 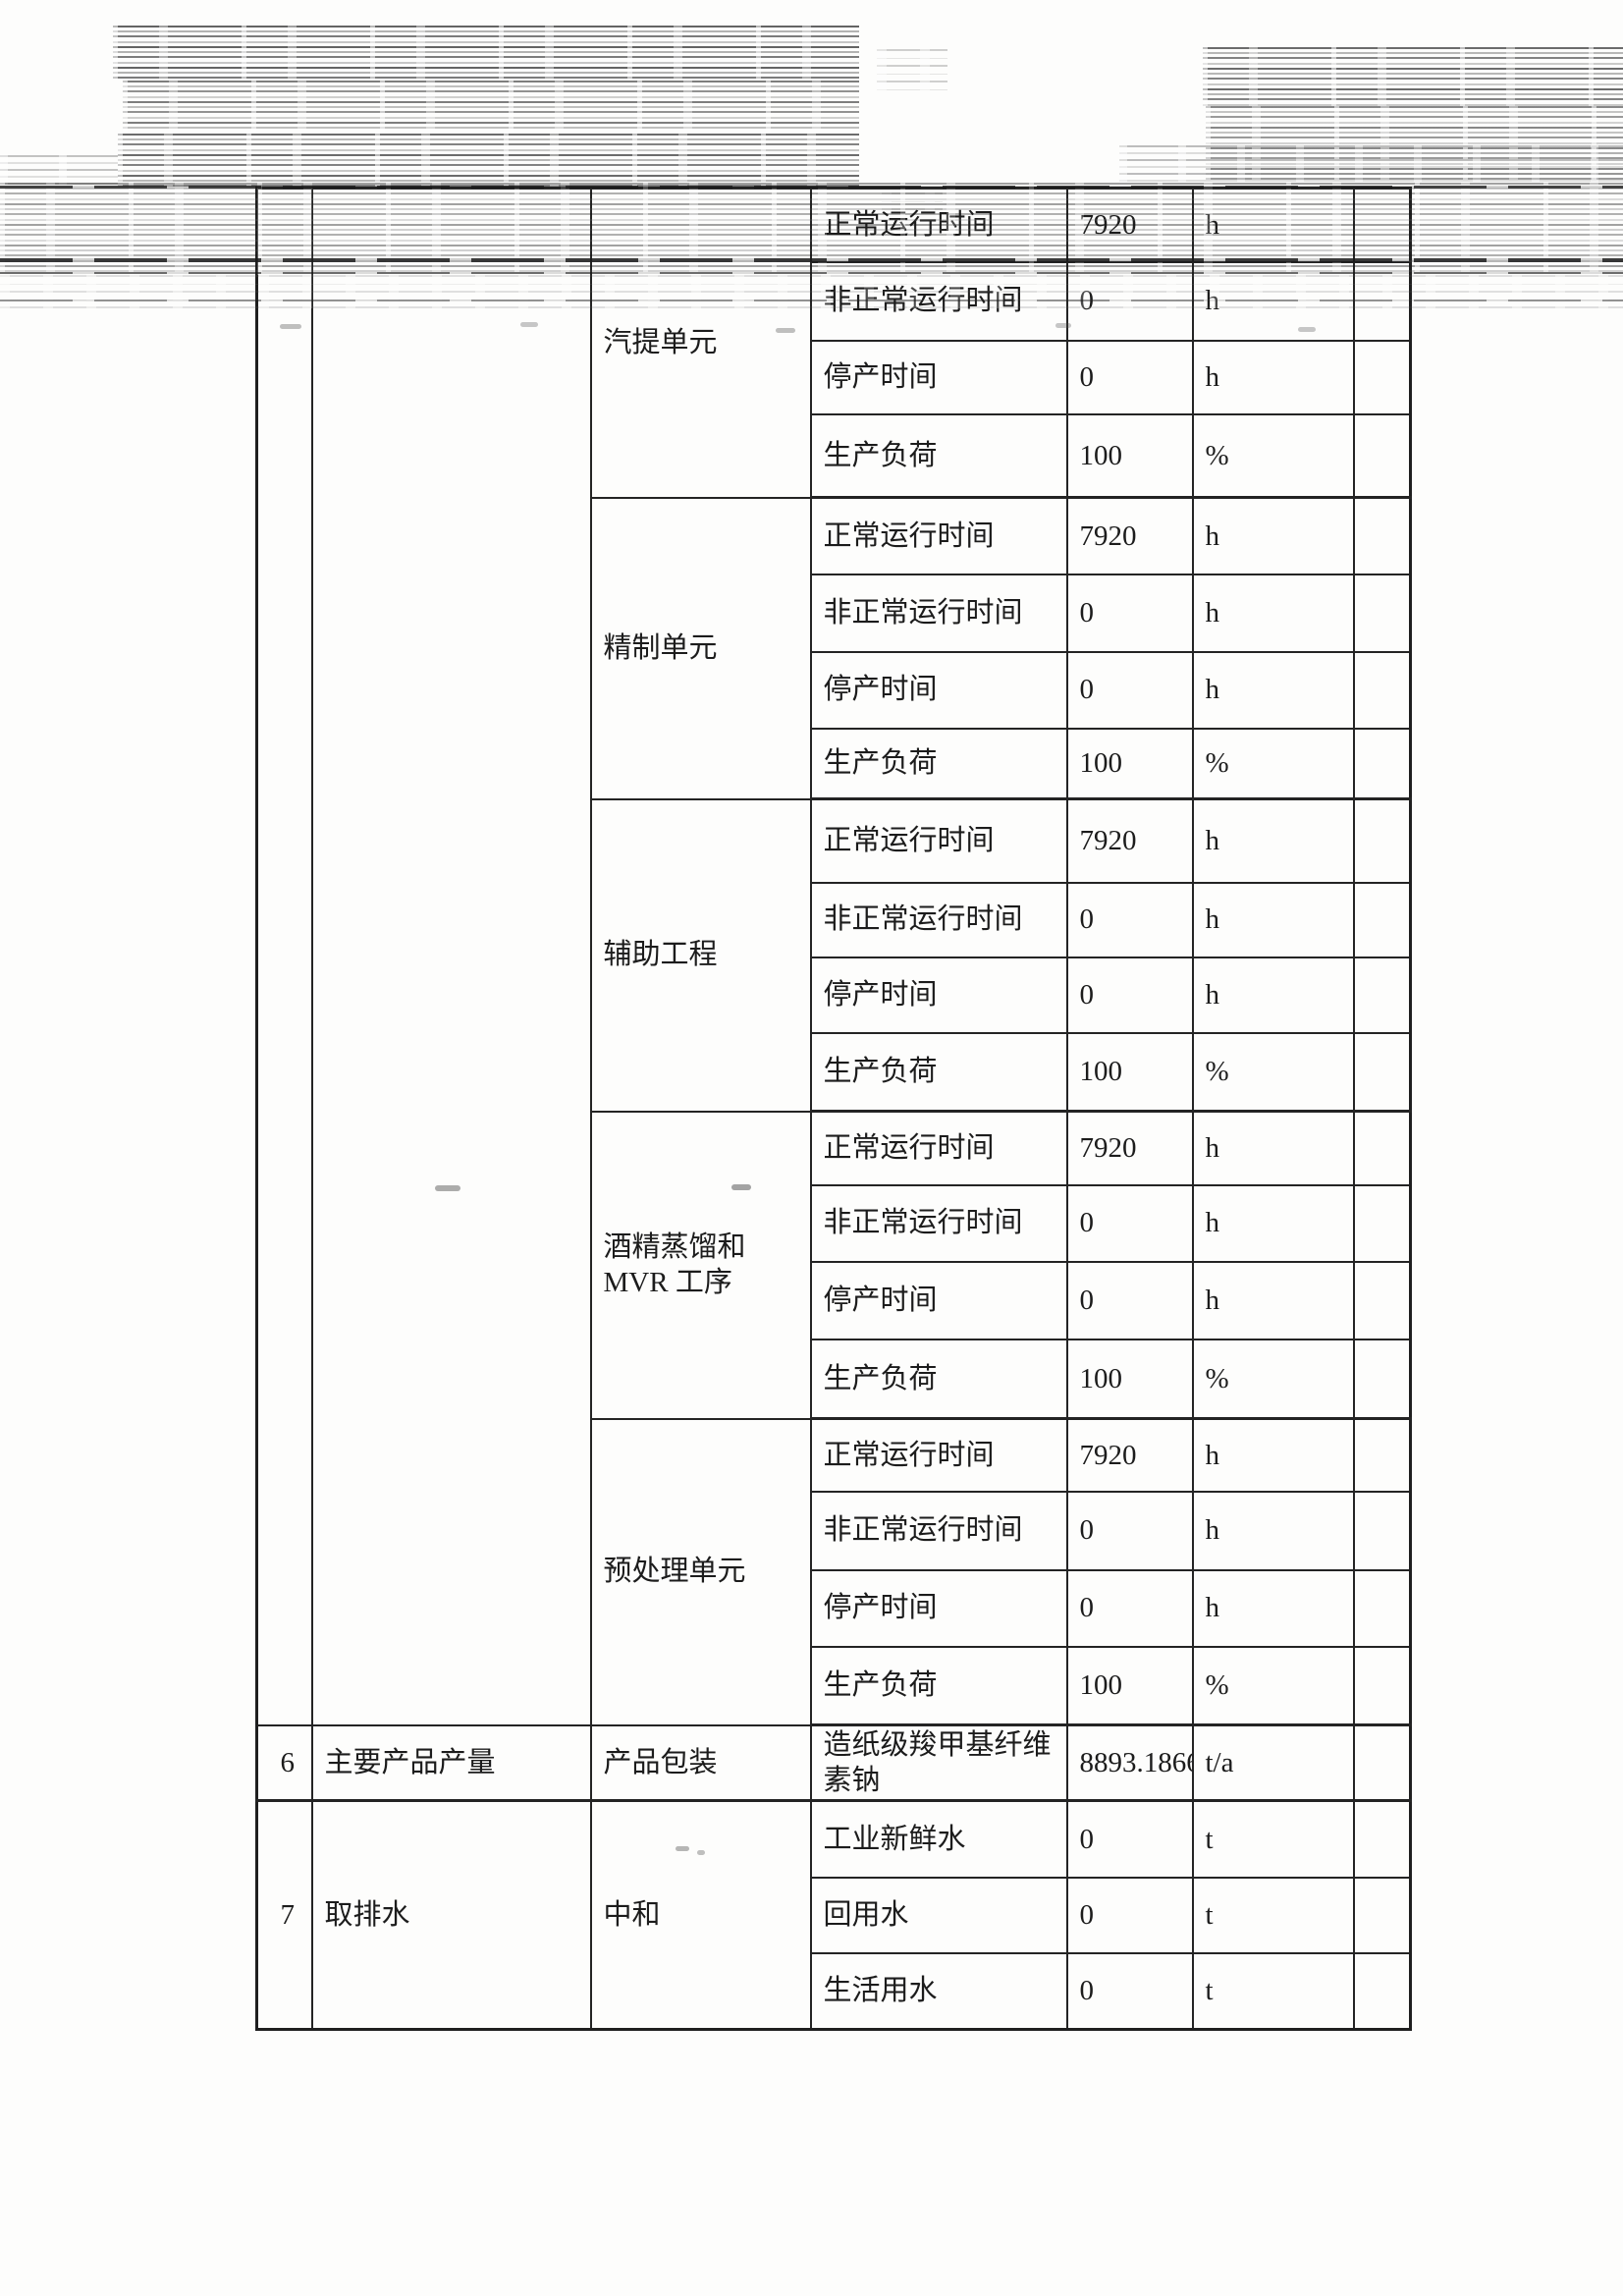 What do you see at coordinates (284, 1762) in the screenshot?
I see `row-number-cell: 6` at bounding box center [284, 1762].